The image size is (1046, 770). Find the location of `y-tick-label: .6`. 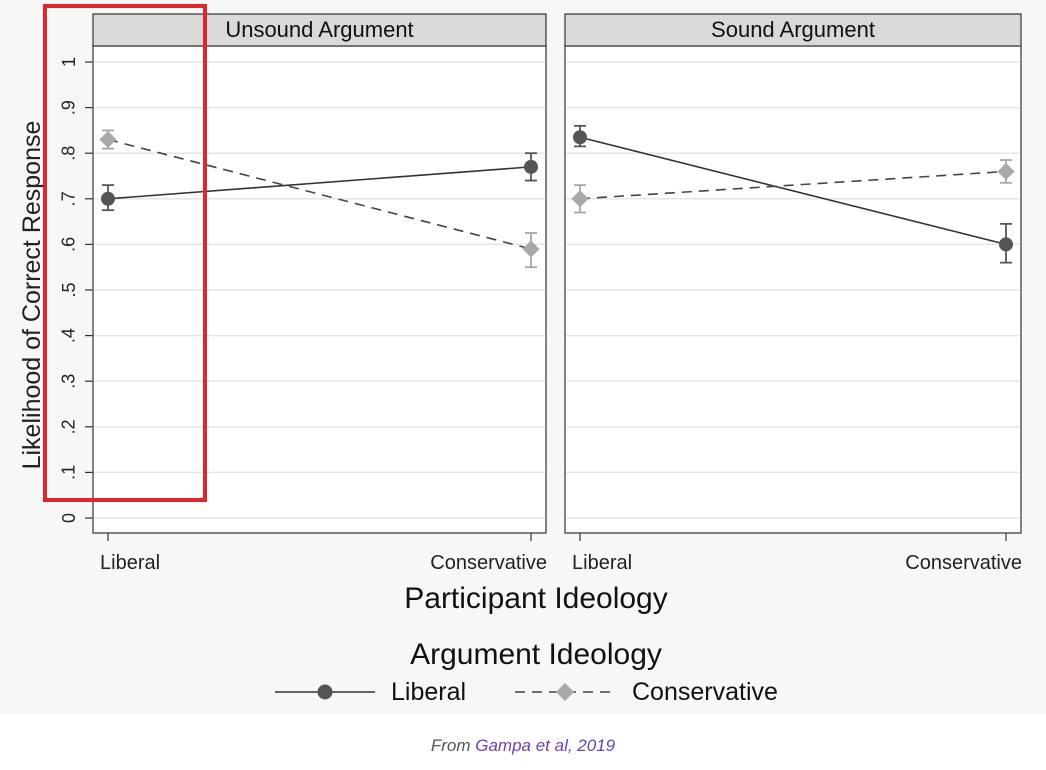

y-tick-label: .6 is located at coordinates (69, 244).